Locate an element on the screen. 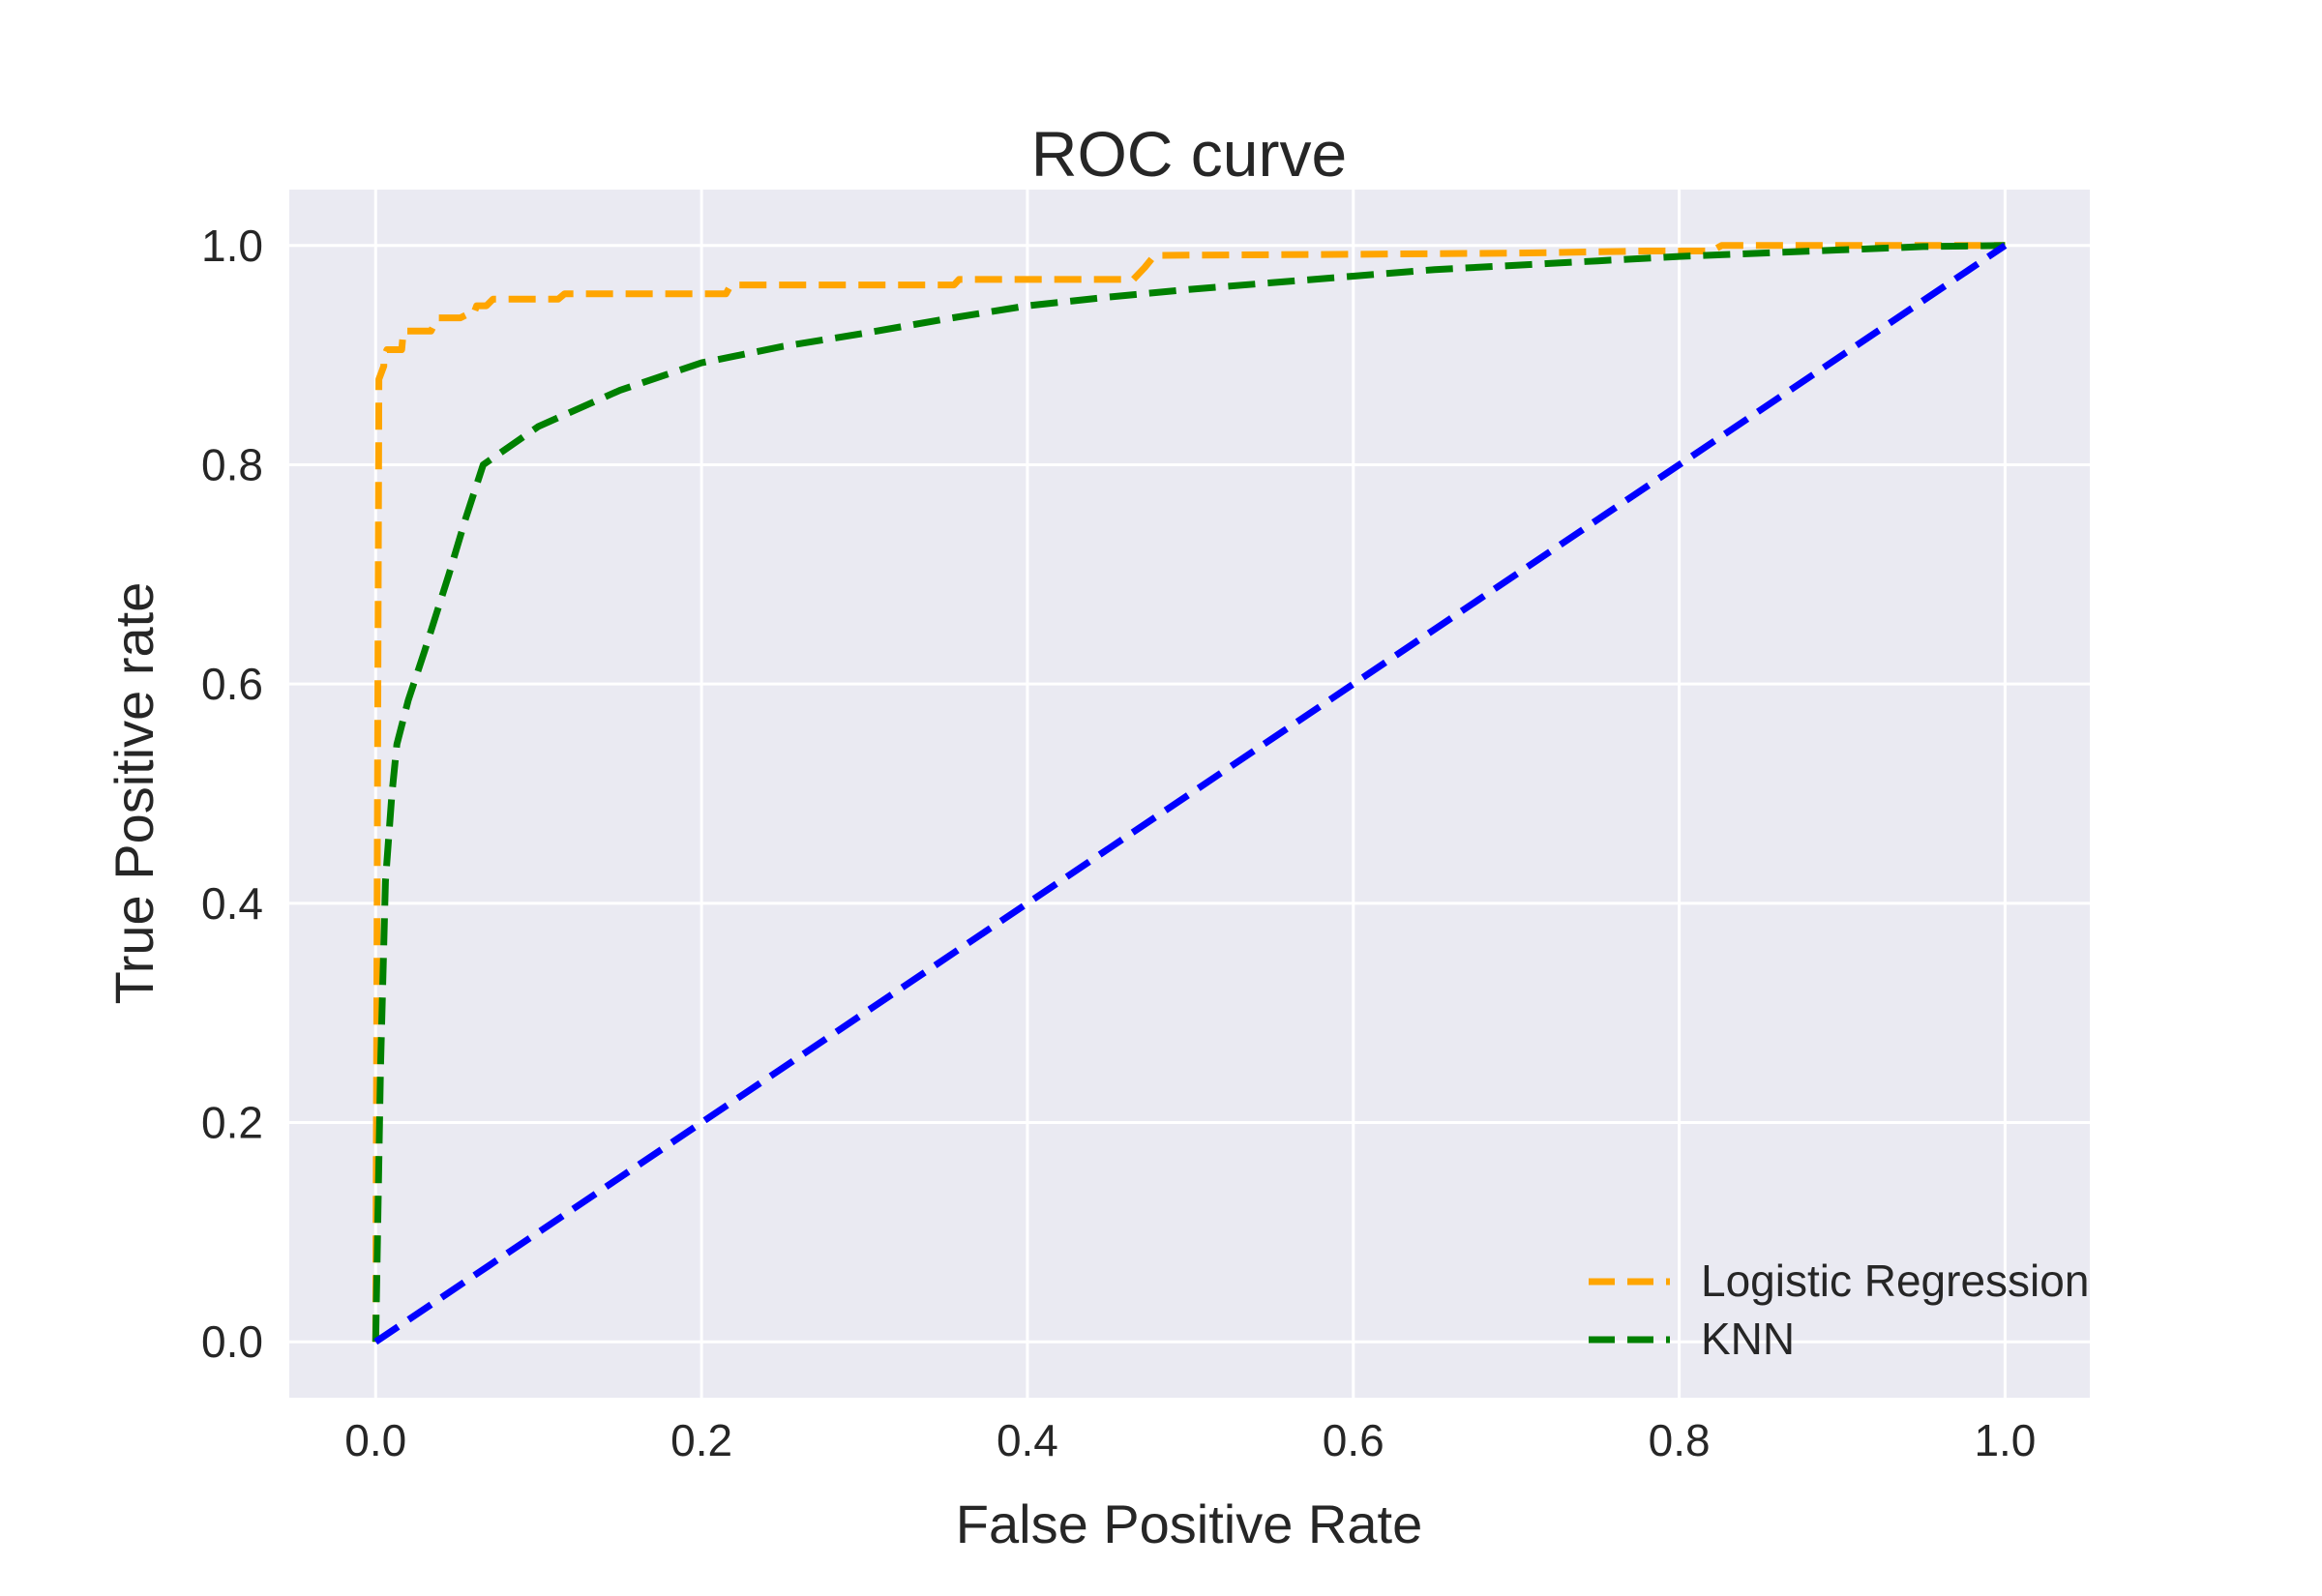 The image size is (2322, 1596). x-tick-label: 0.4 is located at coordinates (1027, 1440).